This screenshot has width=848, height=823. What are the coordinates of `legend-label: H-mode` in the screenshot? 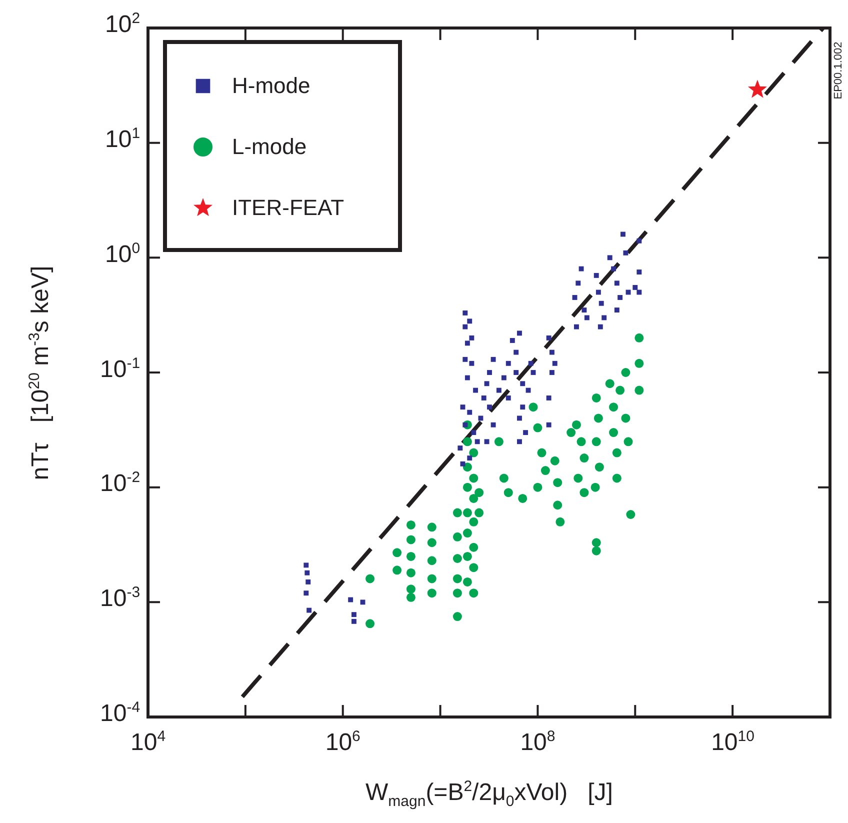 It's located at (271, 85).